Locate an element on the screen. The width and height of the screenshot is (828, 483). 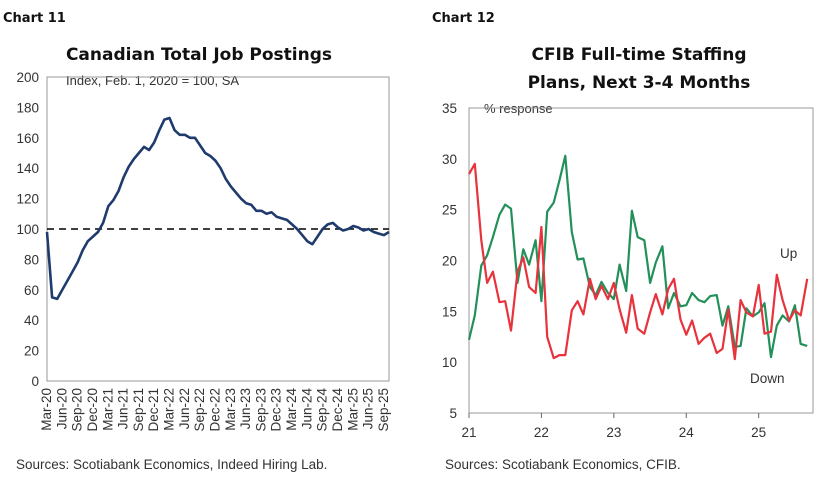
chart11-y-tick-label: 20 is located at coordinates (31, 351).